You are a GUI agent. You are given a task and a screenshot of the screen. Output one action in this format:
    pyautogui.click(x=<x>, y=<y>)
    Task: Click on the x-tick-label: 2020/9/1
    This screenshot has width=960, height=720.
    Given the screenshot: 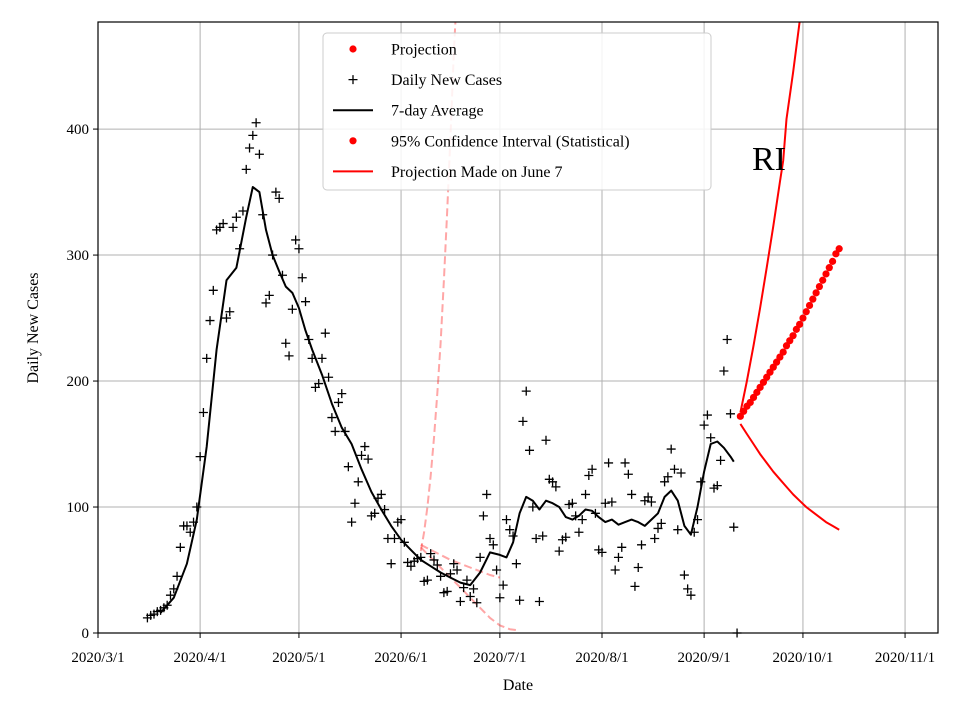 What is the action you would take?
    pyautogui.click(x=703, y=658)
    